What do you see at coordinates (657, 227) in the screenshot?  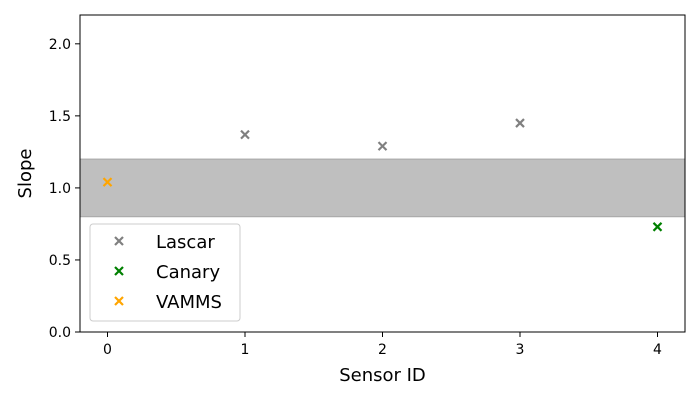 I see `data-point-canary` at bounding box center [657, 227].